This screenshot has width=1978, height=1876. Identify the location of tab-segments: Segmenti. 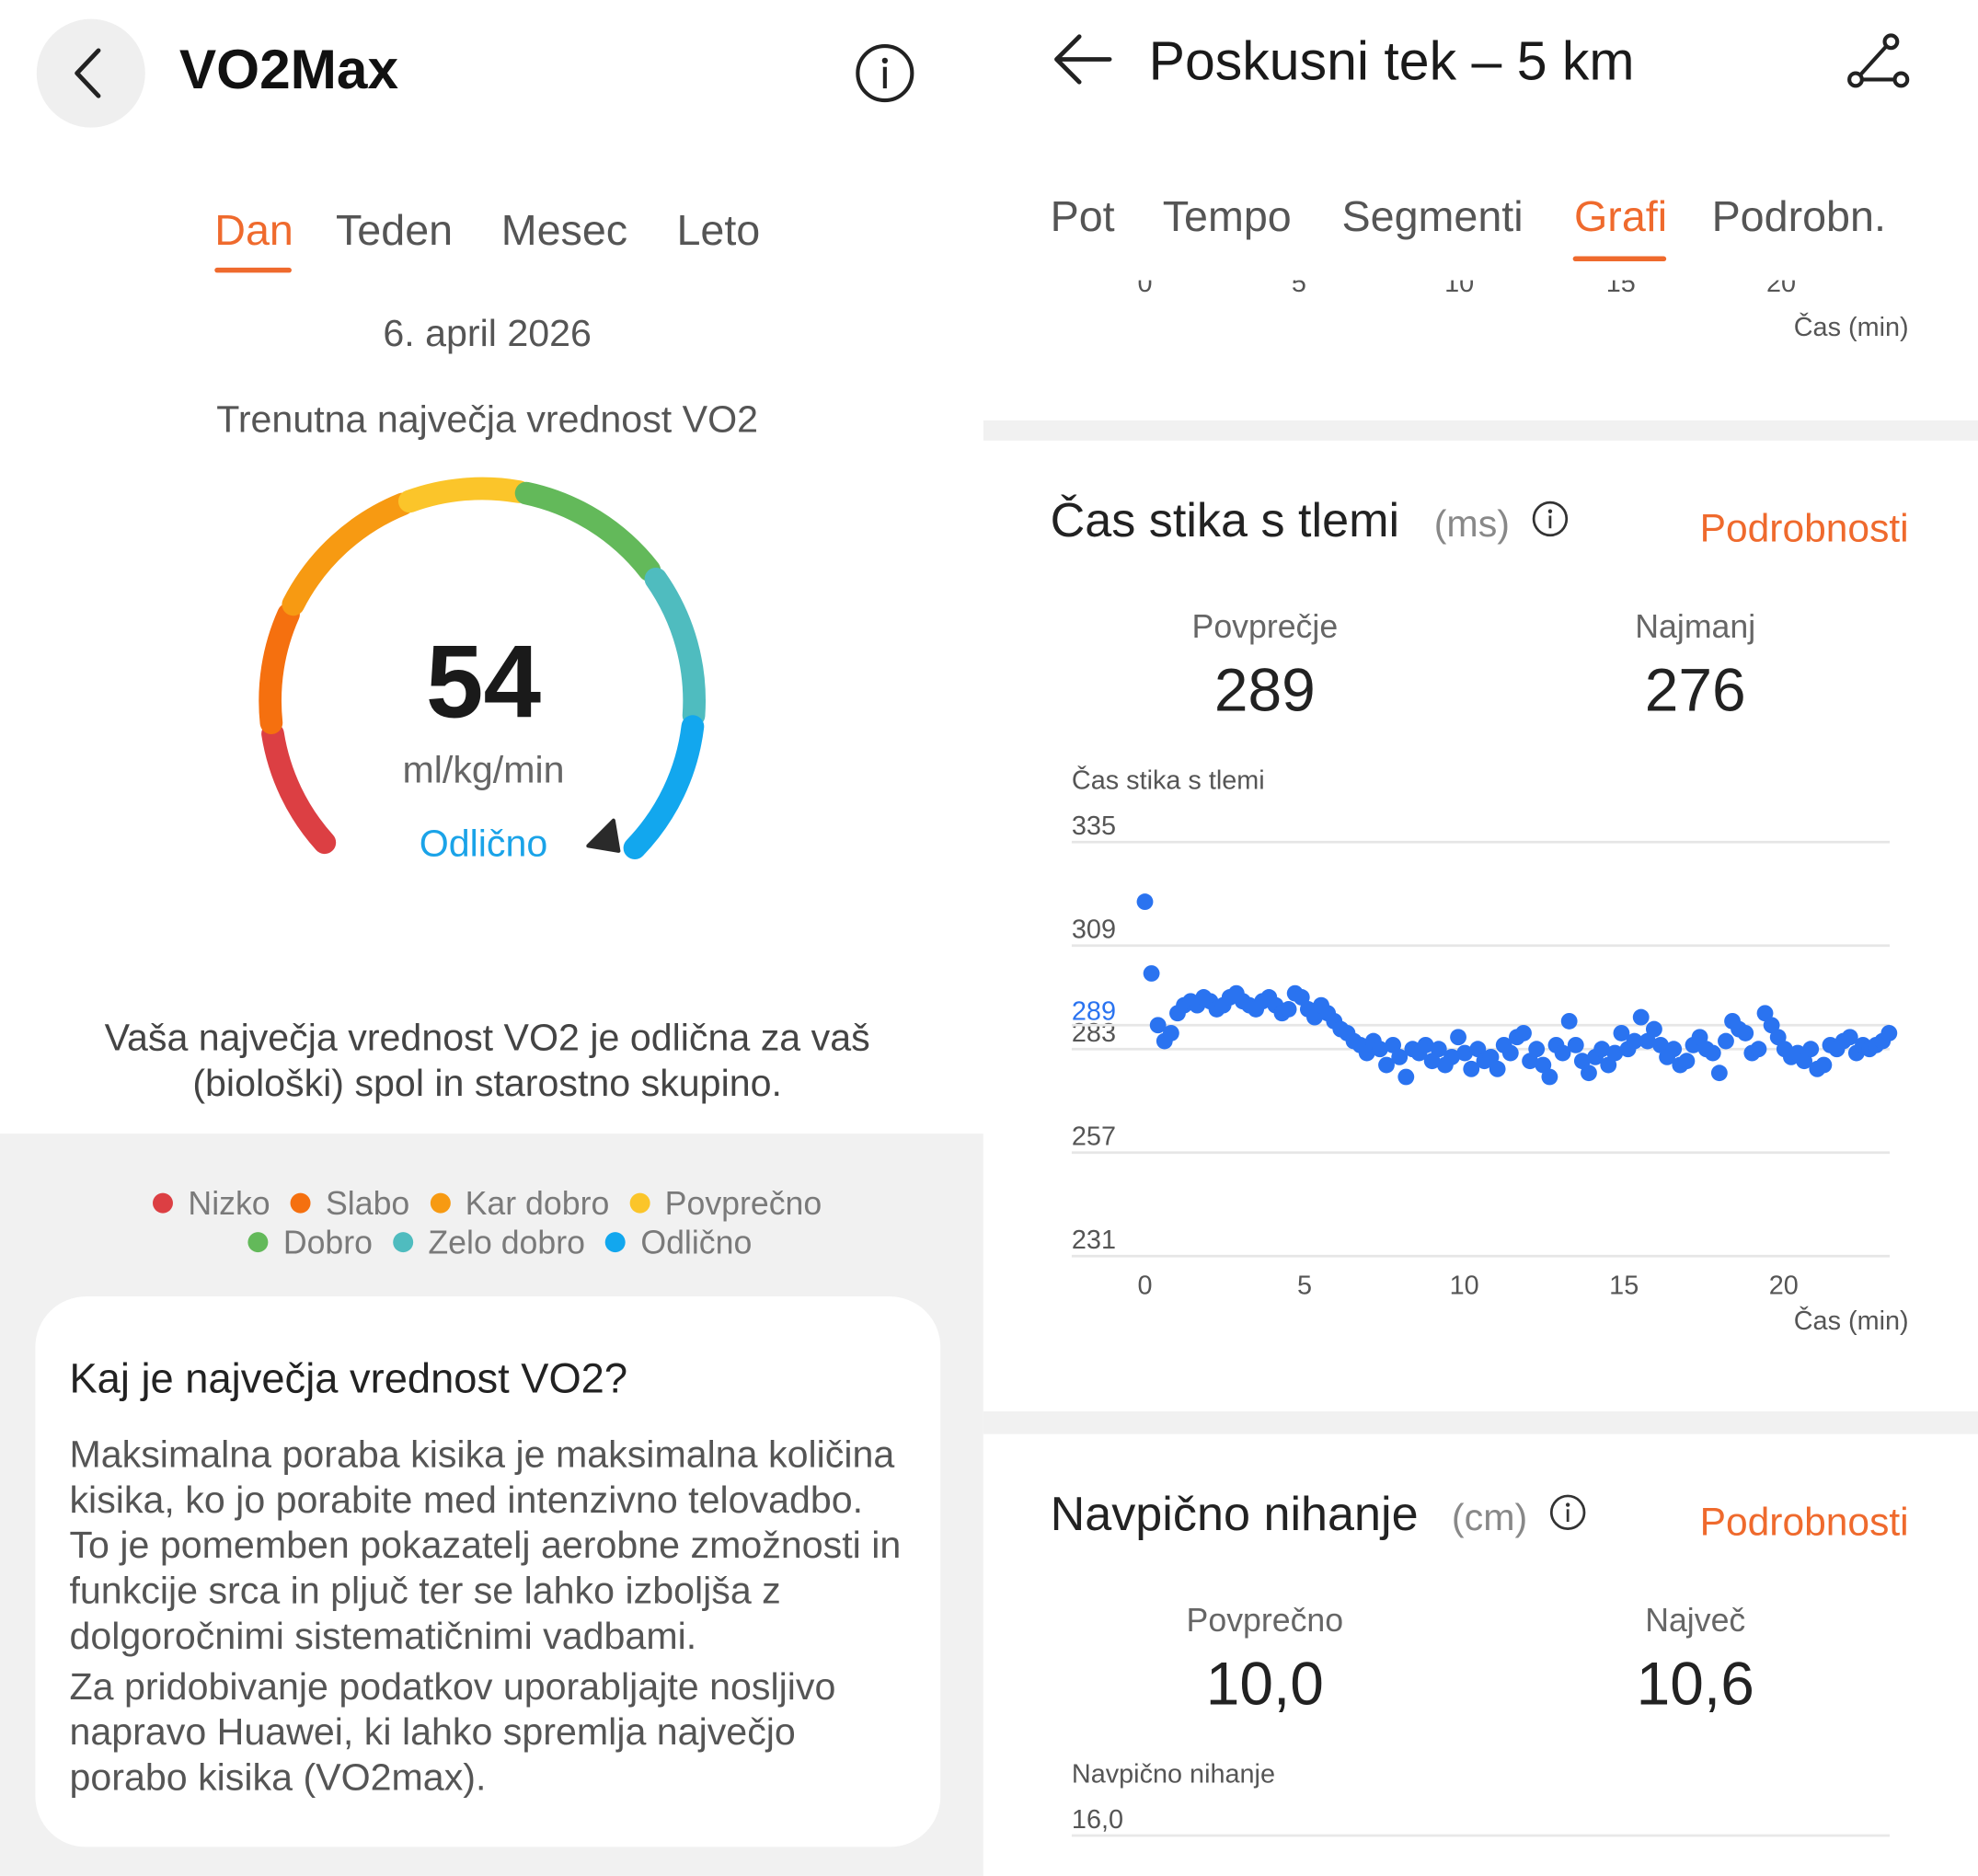
(1432, 217).